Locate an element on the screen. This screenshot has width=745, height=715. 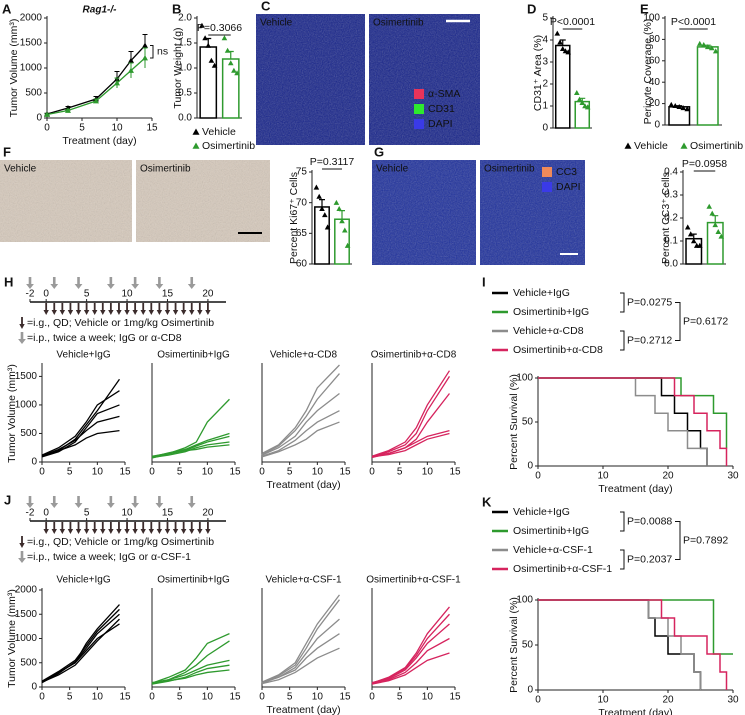
legend-label: Osimertinib+α-CSF-1 is located at coordinates (562, 569).